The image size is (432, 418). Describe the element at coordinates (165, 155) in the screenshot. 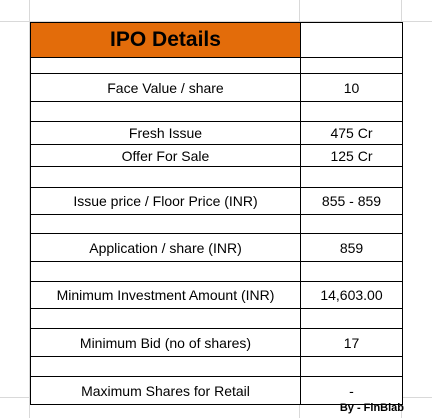

I see `label-cell: Offer For Sale` at that location.